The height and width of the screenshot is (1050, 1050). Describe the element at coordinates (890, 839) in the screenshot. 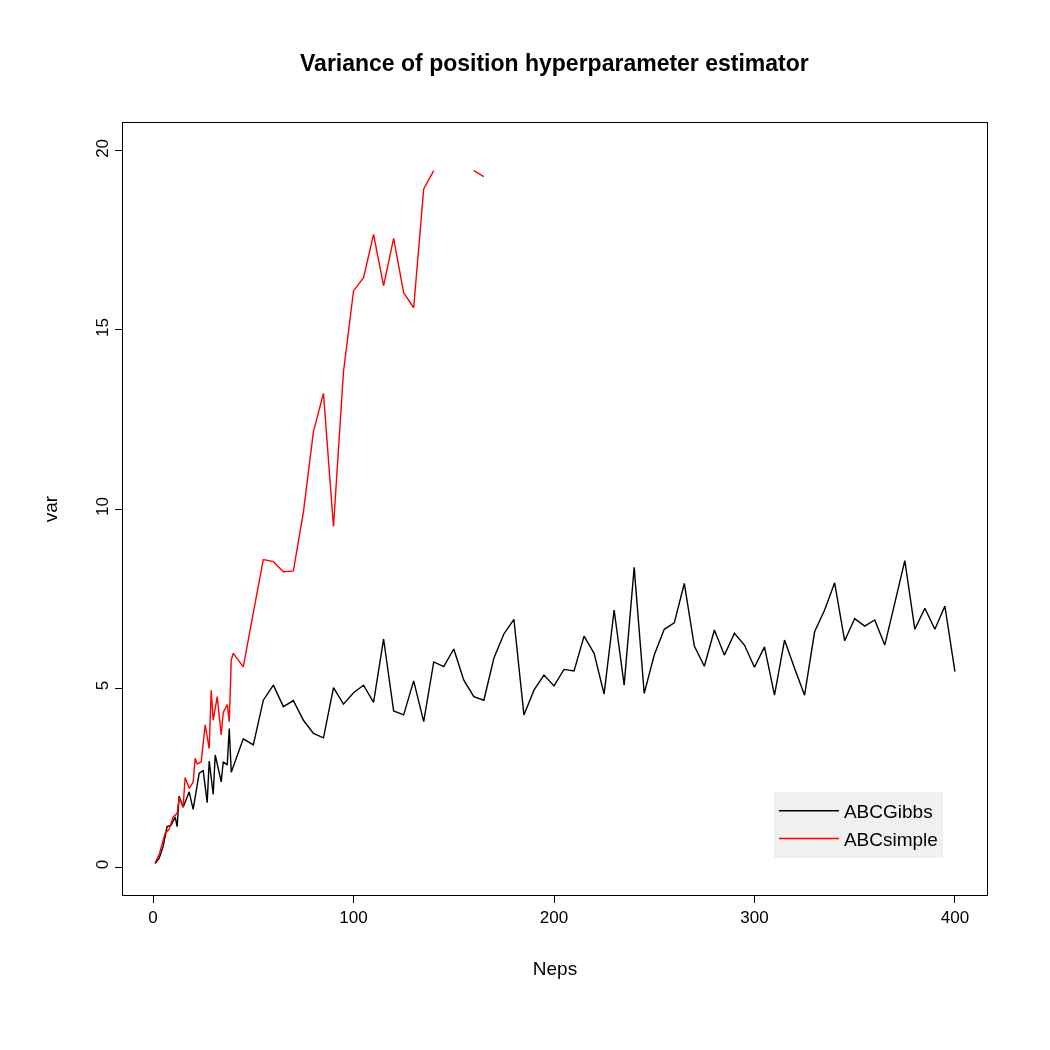

I see `legend-label: ABCsimple` at that location.